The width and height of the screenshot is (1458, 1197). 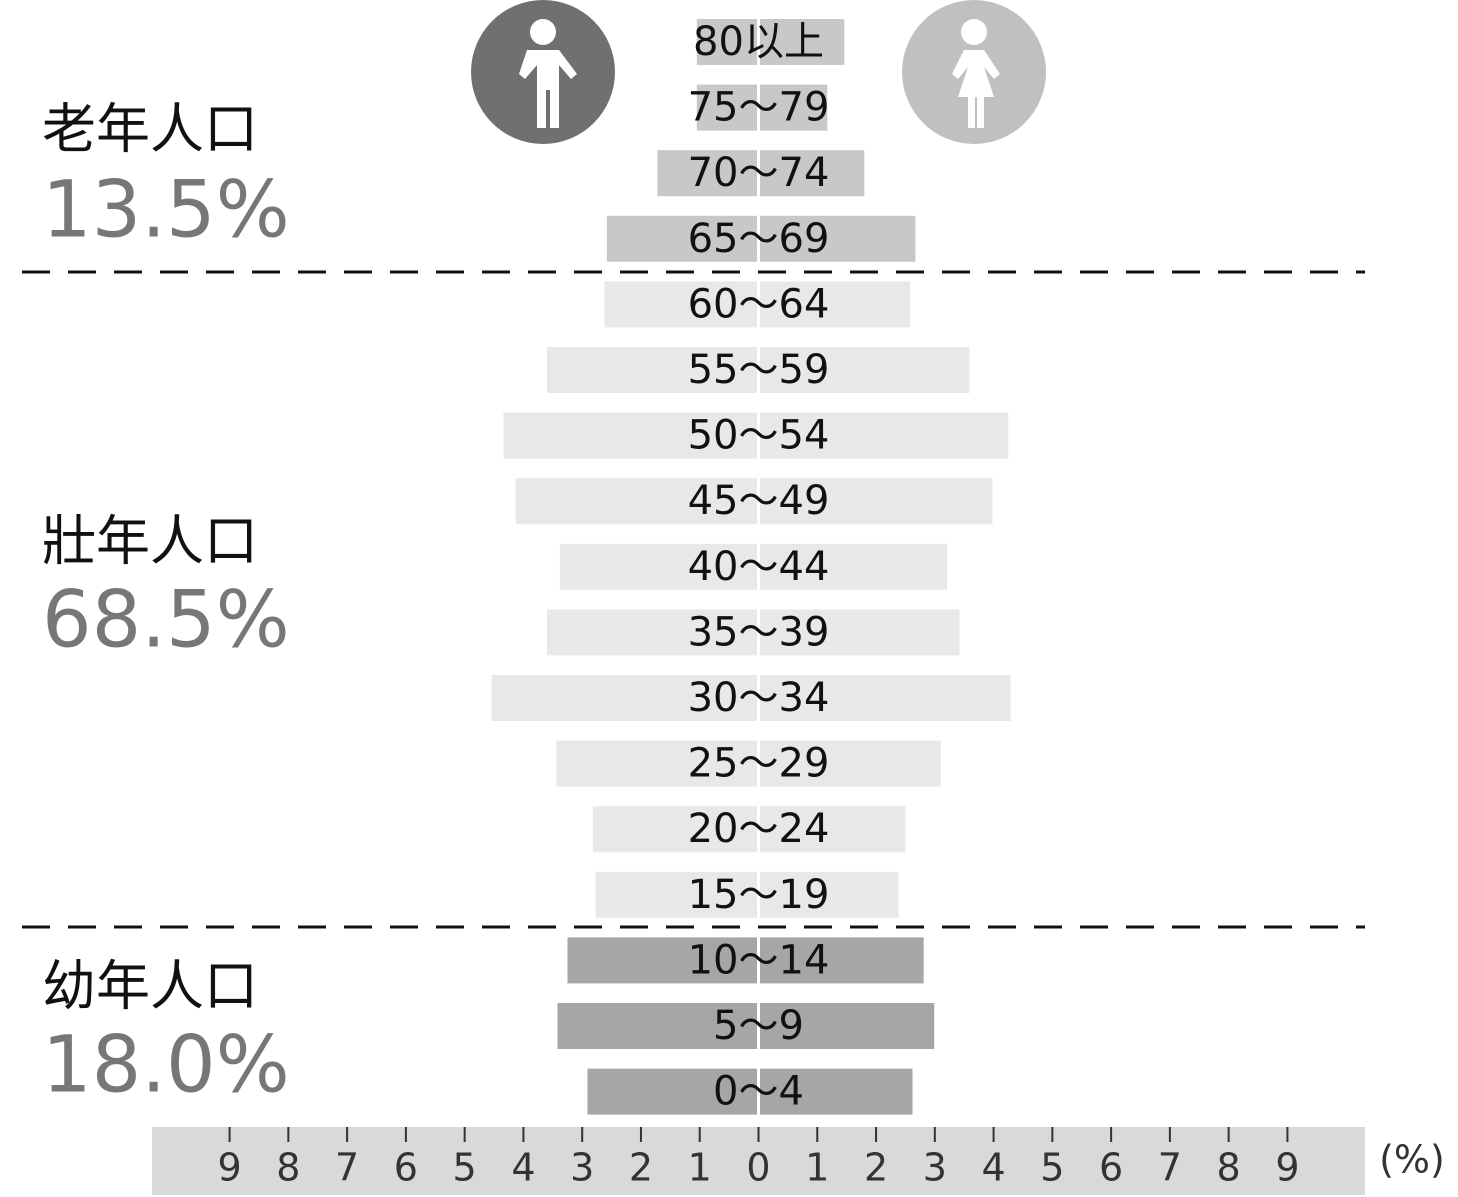 What do you see at coordinates (759, 304) in the screenshot?
I see `age-label: 60～64` at bounding box center [759, 304].